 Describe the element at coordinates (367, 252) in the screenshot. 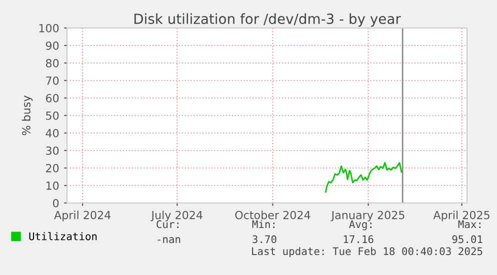

I see `text: Last update: Tue Feb 18 00:40:03 2025` at that location.